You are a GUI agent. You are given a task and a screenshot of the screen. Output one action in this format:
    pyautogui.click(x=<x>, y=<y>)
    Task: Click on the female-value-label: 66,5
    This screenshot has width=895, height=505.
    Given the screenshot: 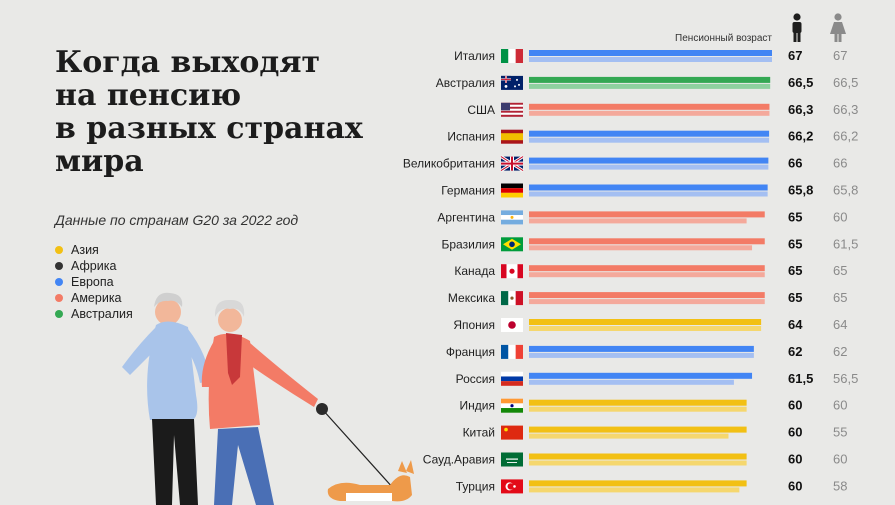 What is the action you would take?
    pyautogui.click(x=845, y=82)
    